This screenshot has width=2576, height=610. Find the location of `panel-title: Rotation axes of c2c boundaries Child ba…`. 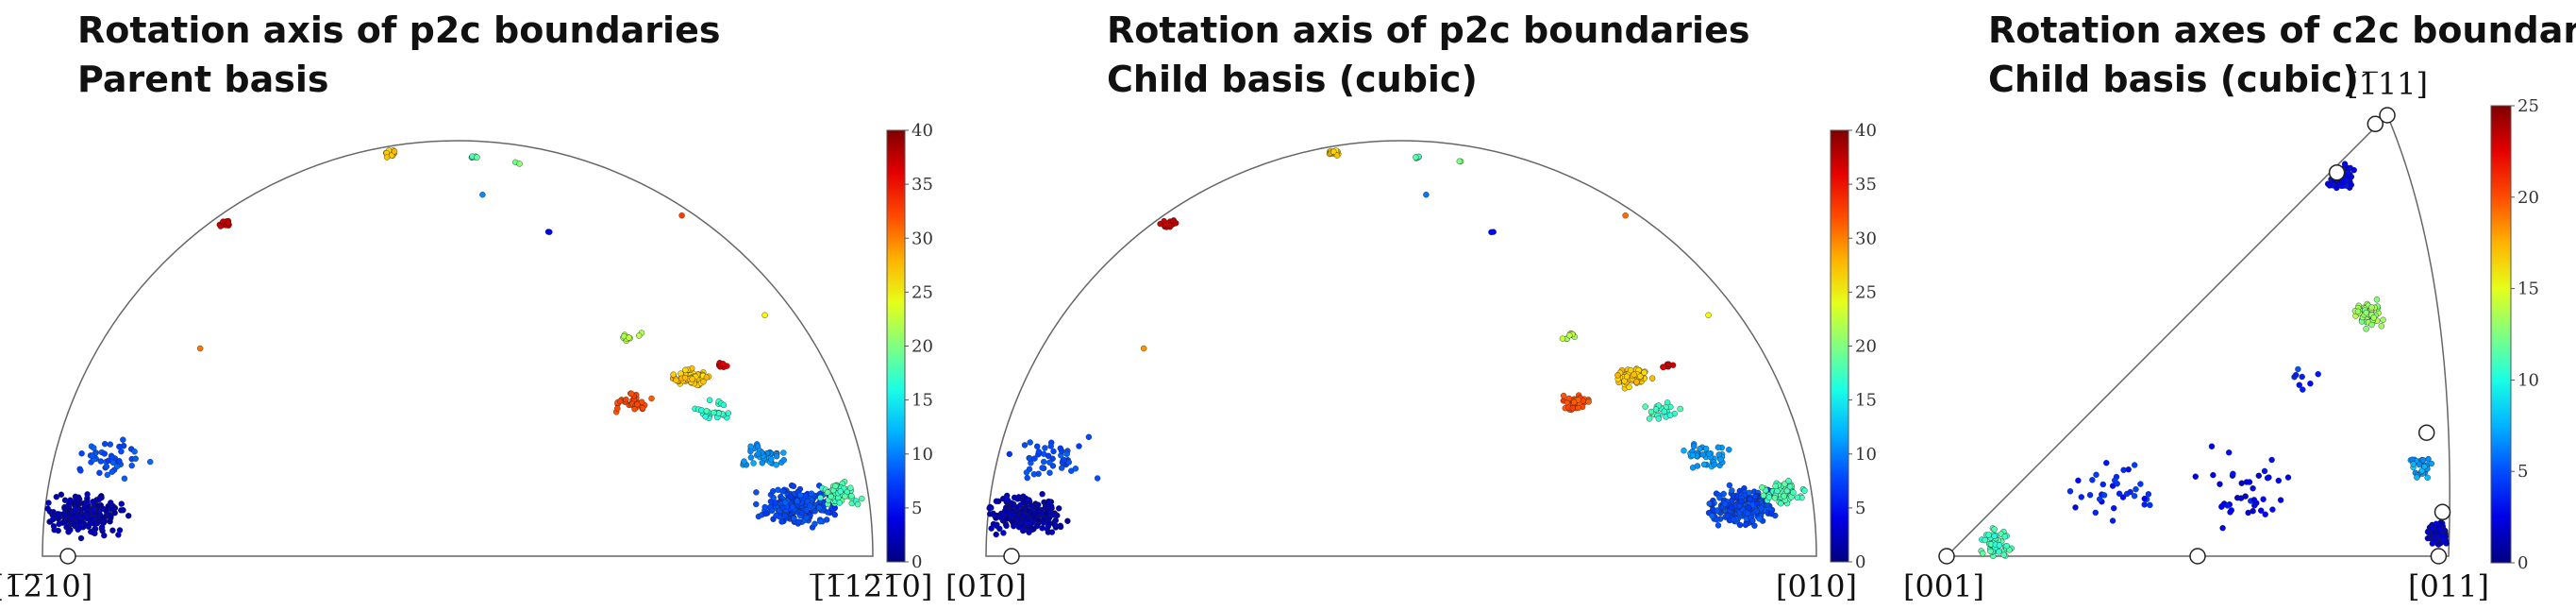

panel-title: Rotation axes of c2c boundaries Child ba… is located at coordinates (2282, 55).